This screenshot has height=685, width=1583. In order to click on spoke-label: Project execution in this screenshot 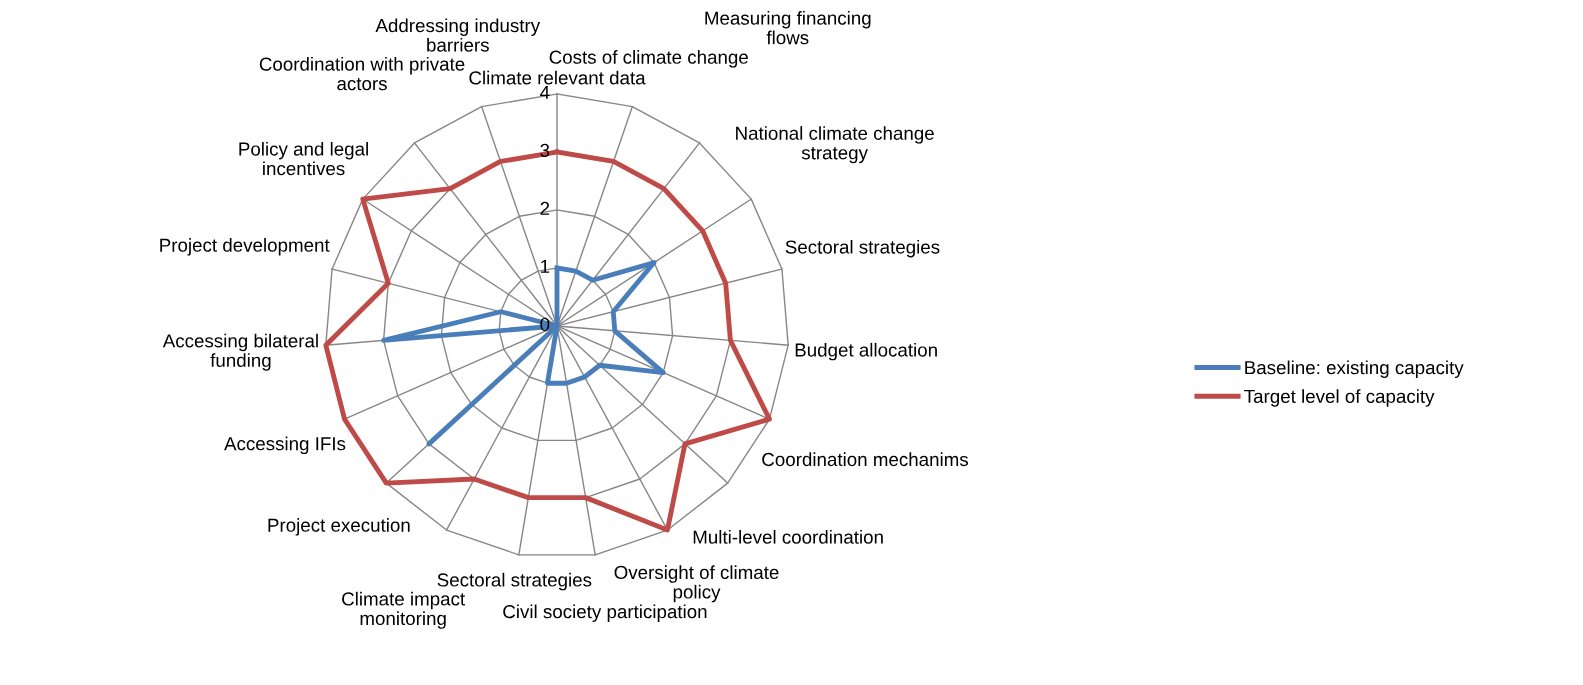, I will do `click(339, 527)`.